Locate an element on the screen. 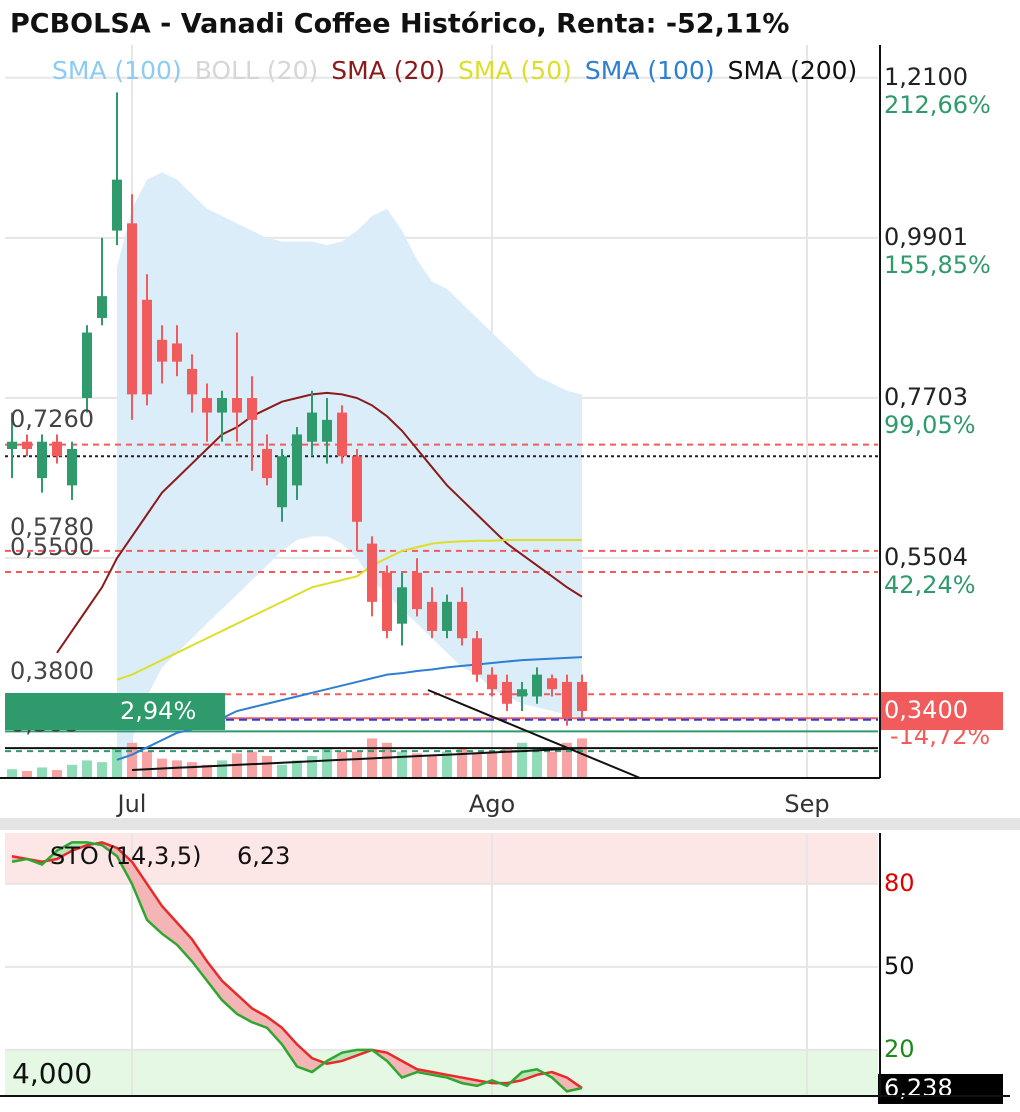 Image resolution: width=1020 pixels, height=1112 pixels. y-tick-label: 1,2100 is located at coordinates (926, 77).